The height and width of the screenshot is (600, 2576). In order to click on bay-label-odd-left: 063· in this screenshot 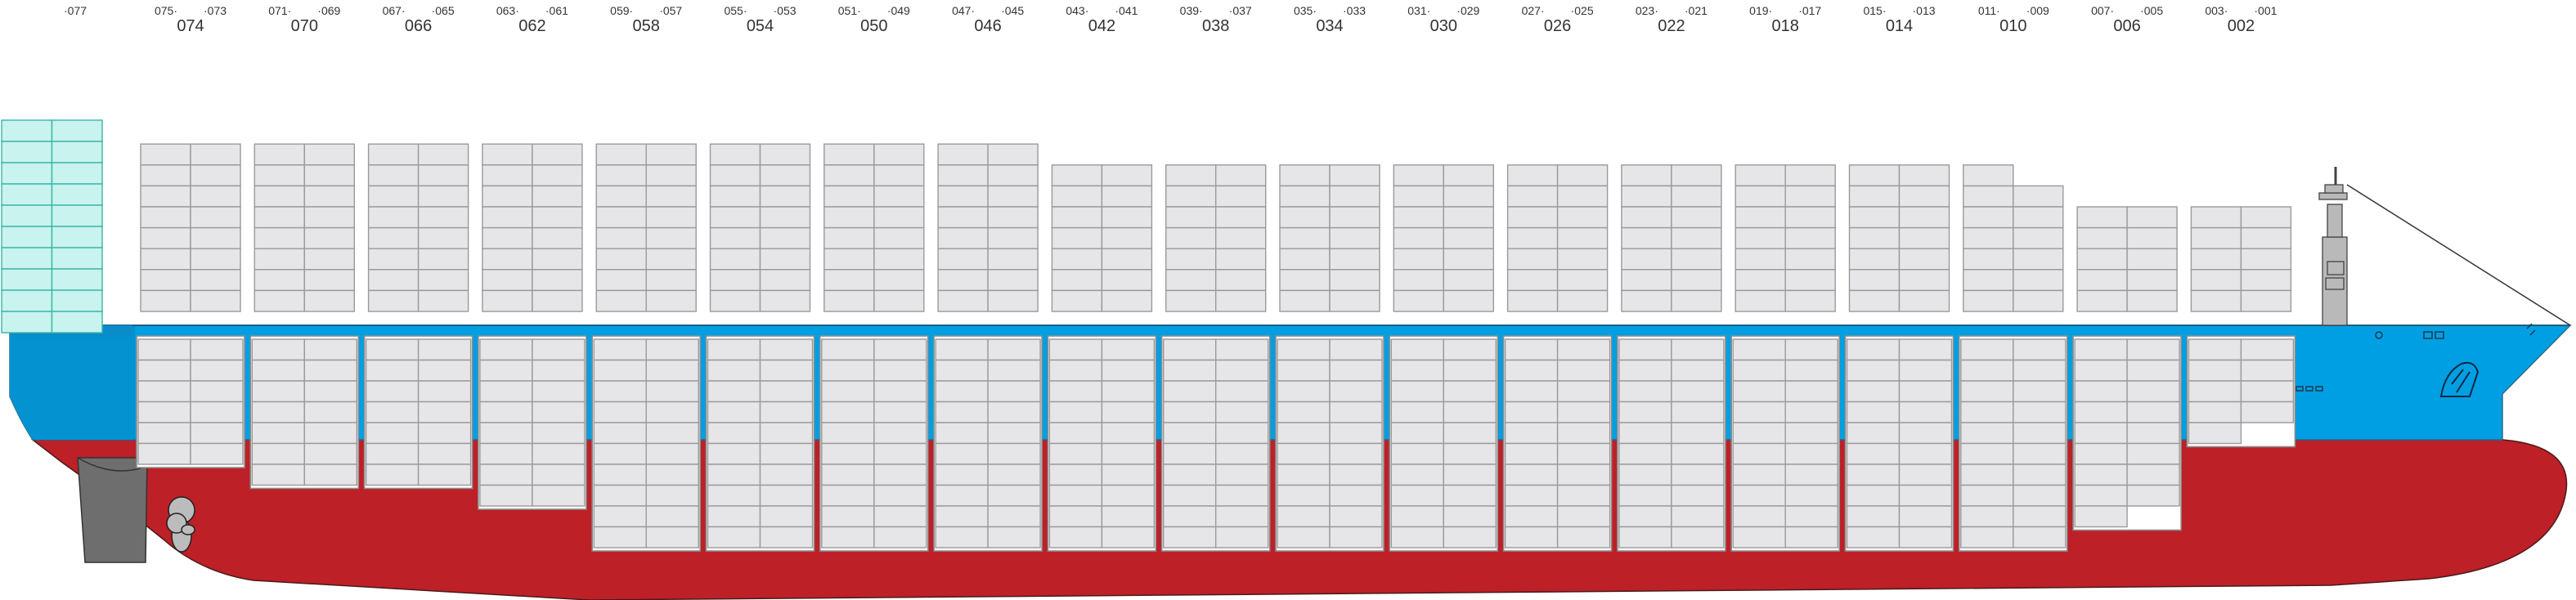, I will do `click(507, 10)`.